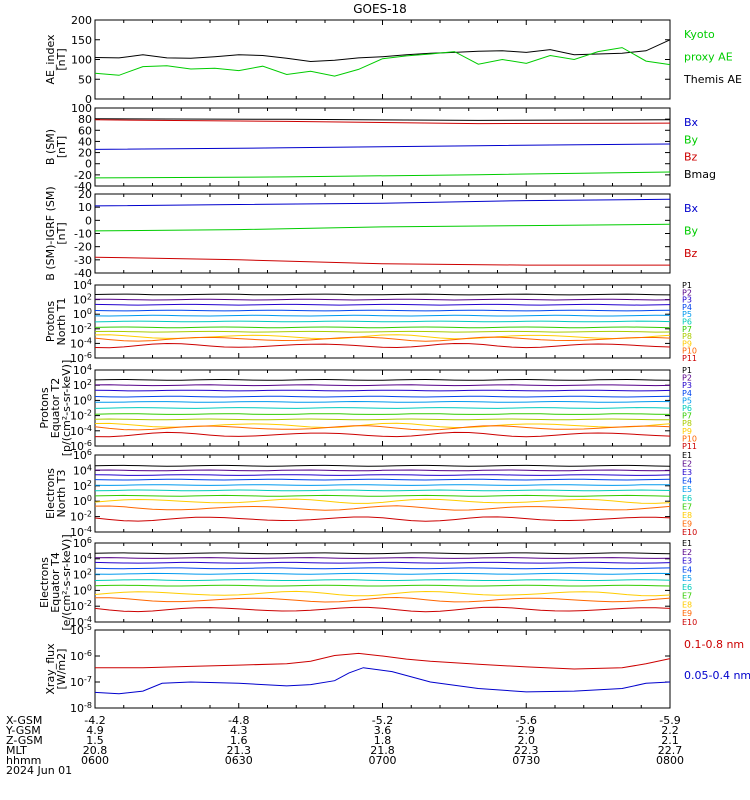 This screenshot has height=800, width=750. Describe the element at coordinates (383, 760) in the screenshot. I see `footer-value: 0700` at that location.